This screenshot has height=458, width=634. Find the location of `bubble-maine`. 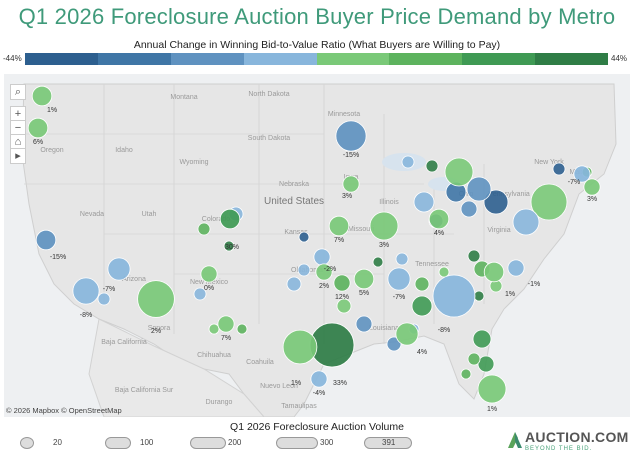

bubble-maine is located at coordinates (592, 187).